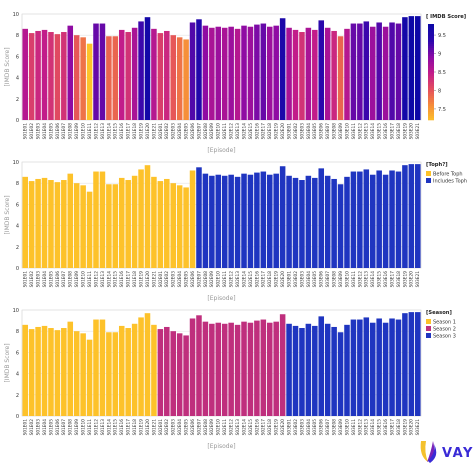 This screenshot has height=474, width=474. Describe the element at coordinates (17, 36) in the screenshot. I see `y-tick-label: 8` at that location.